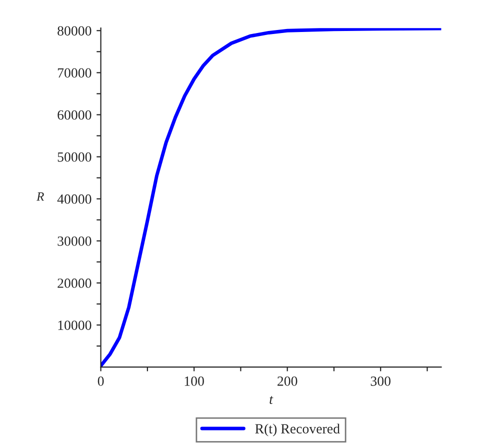 The height and width of the screenshot is (446, 487). I want to click on y-tick-label: 40000, so click(74, 199).